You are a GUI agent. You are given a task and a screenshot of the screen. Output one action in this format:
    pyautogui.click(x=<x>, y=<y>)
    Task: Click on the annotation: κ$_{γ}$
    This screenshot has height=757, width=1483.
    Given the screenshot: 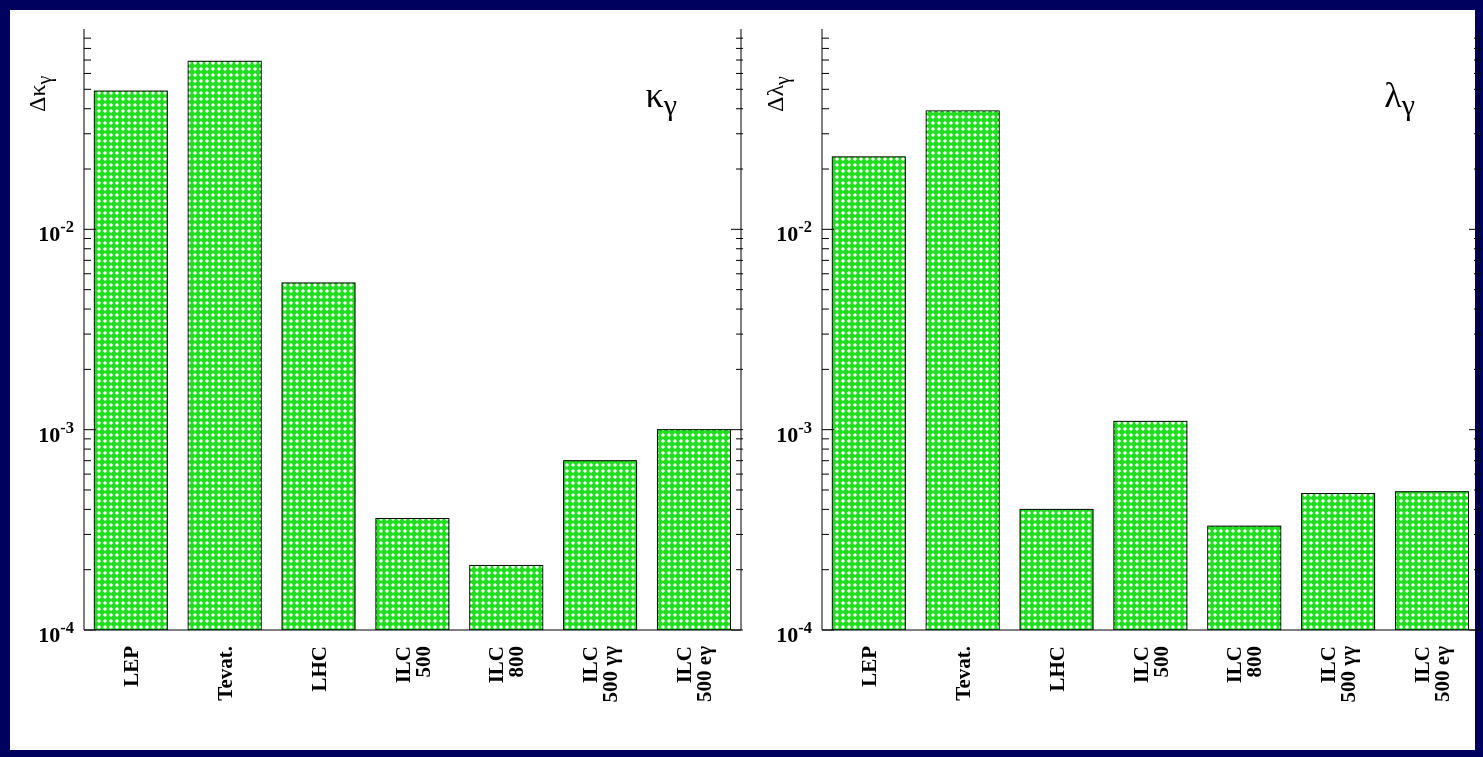 What is the action you would take?
    pyautogui.click(x=661, y=98)
    